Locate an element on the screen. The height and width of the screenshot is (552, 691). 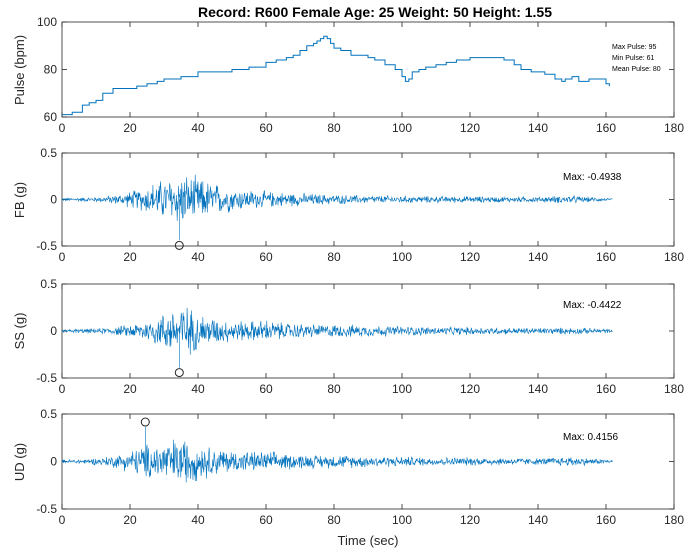
ss-y-tick-label: 0 is located at coordinates (53, 331).